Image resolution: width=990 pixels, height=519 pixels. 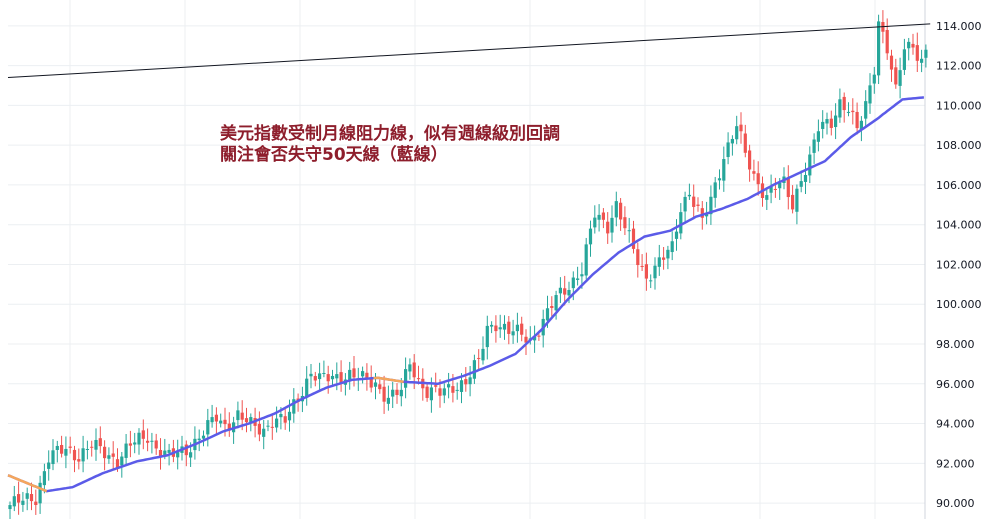 I want to click on annotation-line-2: 關注會否失守50天線（藍線）, so click(x=334, y=155).